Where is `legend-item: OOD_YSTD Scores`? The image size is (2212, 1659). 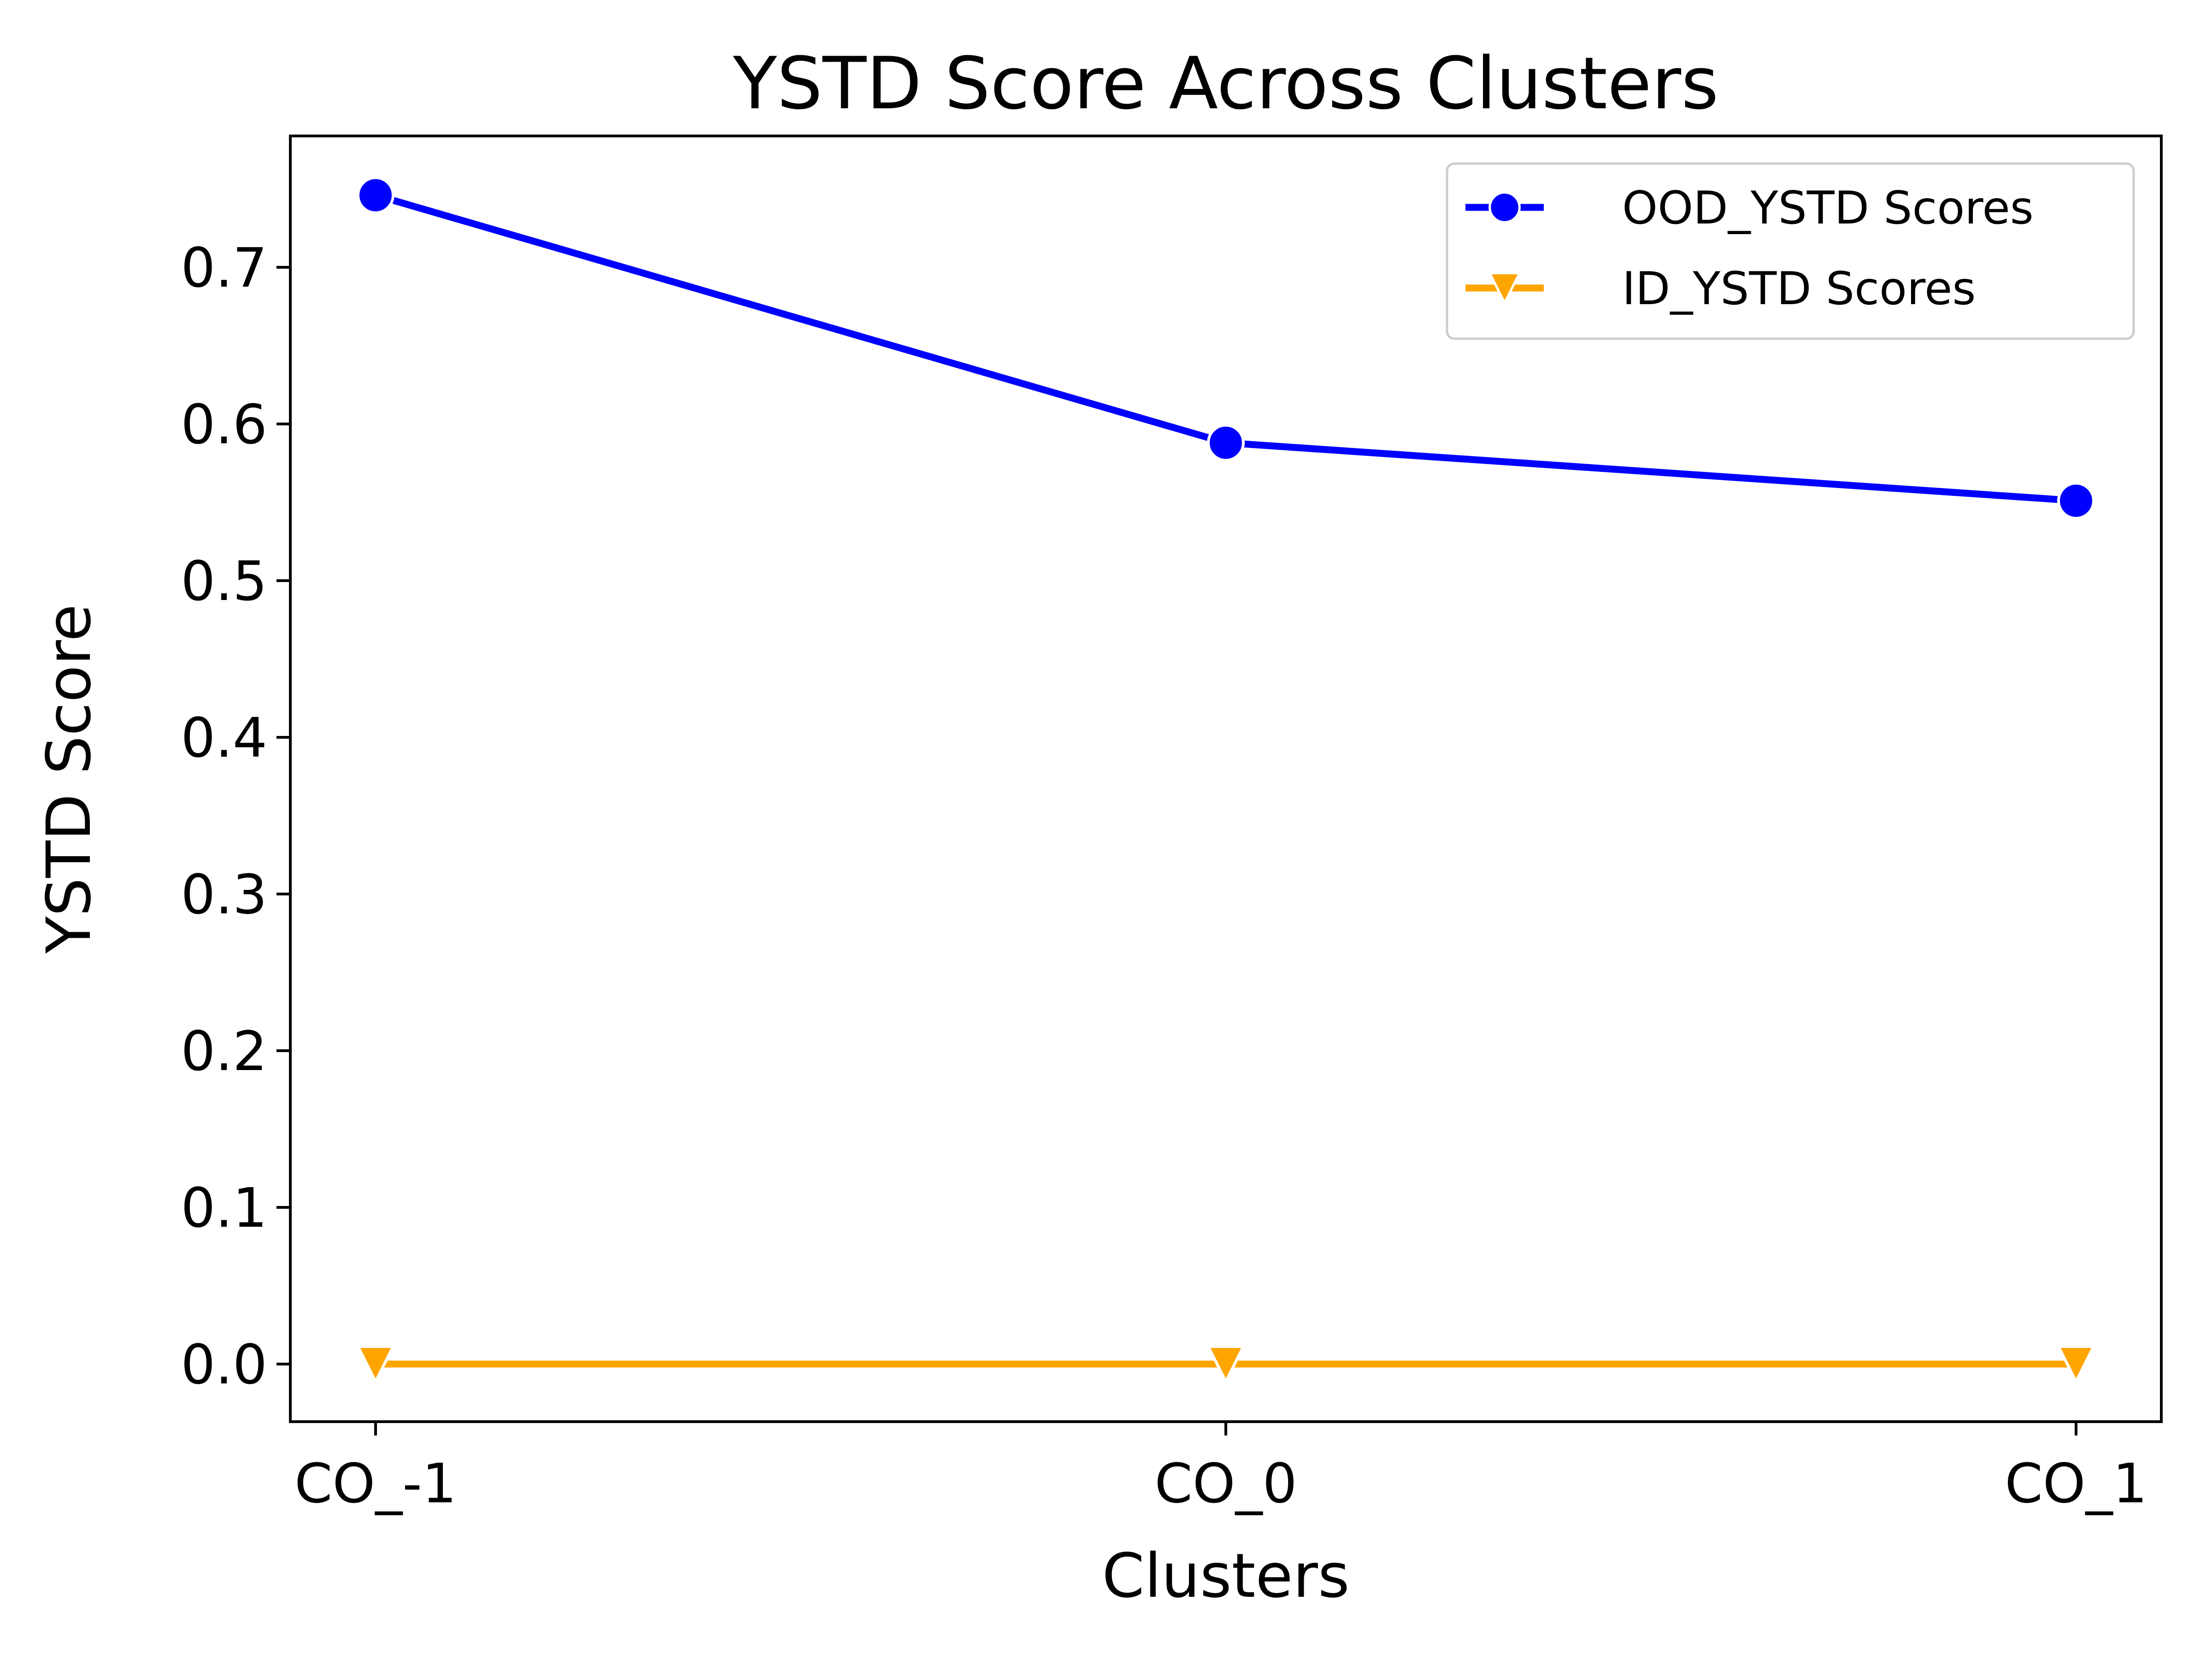
legend-item: OOD_YSTD Scores is located at coordinates (1749, 208).